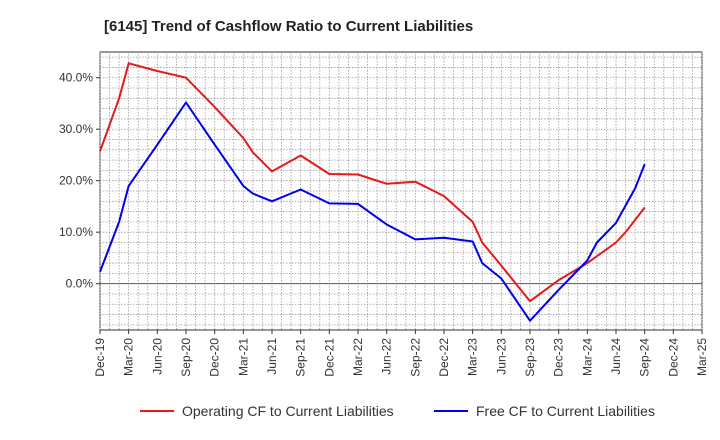  I want to click on x-tick-label: Sep-20, so click(186, 357).